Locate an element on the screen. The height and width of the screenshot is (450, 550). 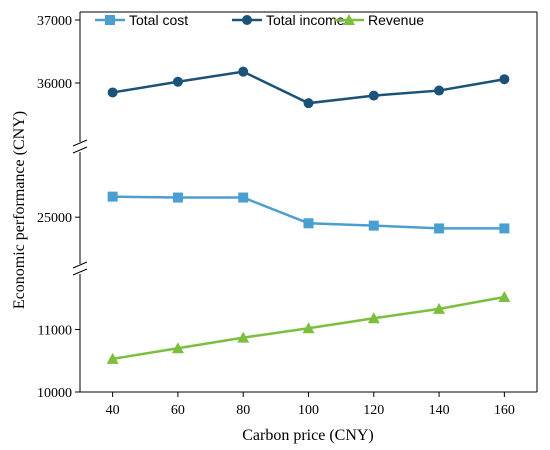
y-tick-label: 25000 is located at coordinates (54, 218).